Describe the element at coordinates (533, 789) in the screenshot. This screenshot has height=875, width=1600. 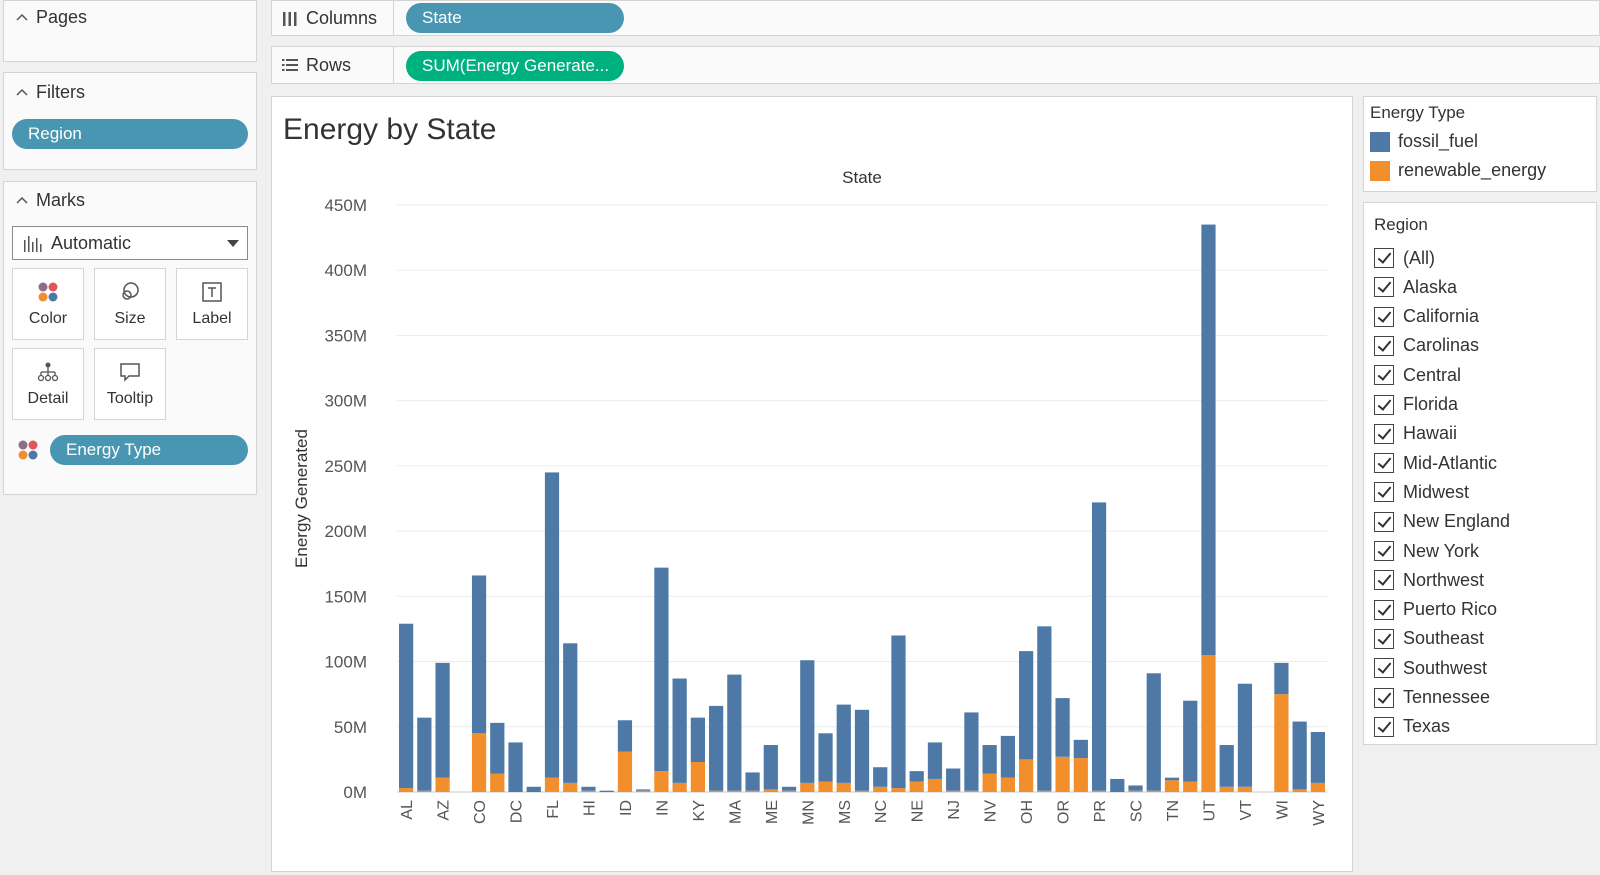
I see `bar-fossil-de` at that location.